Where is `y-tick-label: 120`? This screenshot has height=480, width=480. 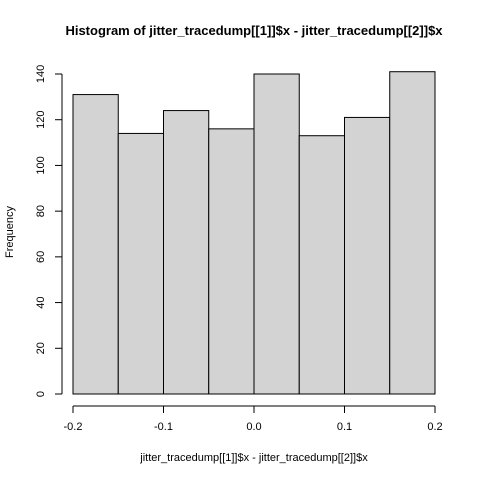 y-tick-label: 120 is located at coordinates (41, 120).